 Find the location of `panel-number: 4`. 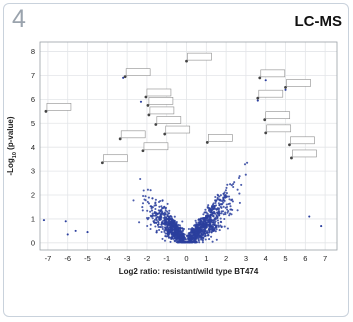

panel-number: 4 is located at coordinates (19, 19).